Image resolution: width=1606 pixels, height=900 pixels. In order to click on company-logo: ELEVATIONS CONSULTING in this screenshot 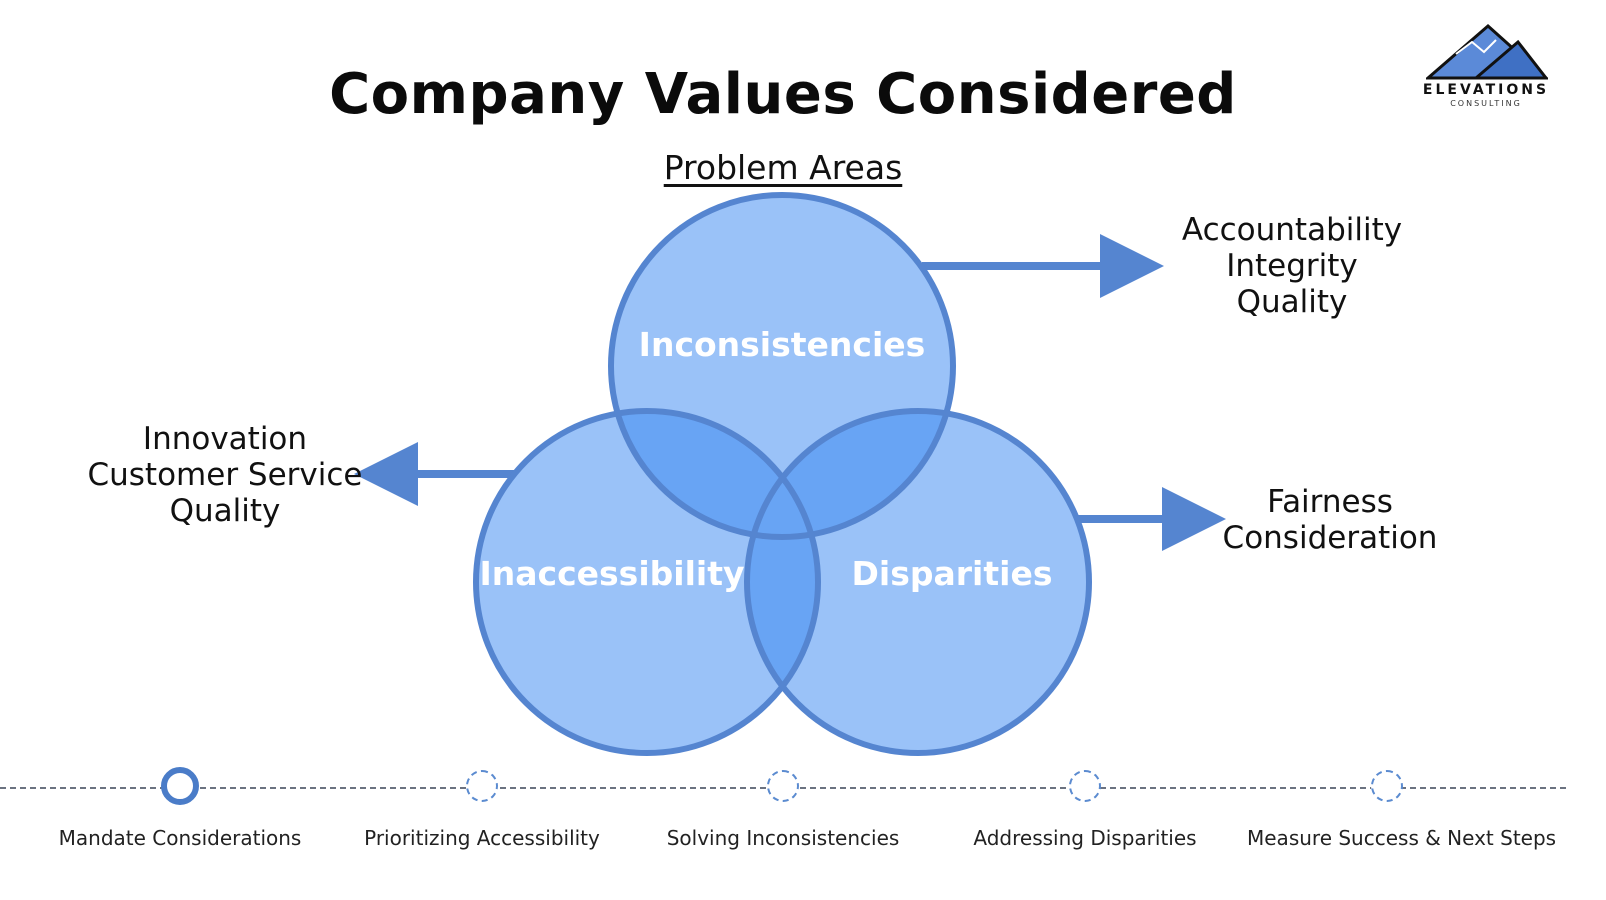, I will do `click(1486, 67)`.